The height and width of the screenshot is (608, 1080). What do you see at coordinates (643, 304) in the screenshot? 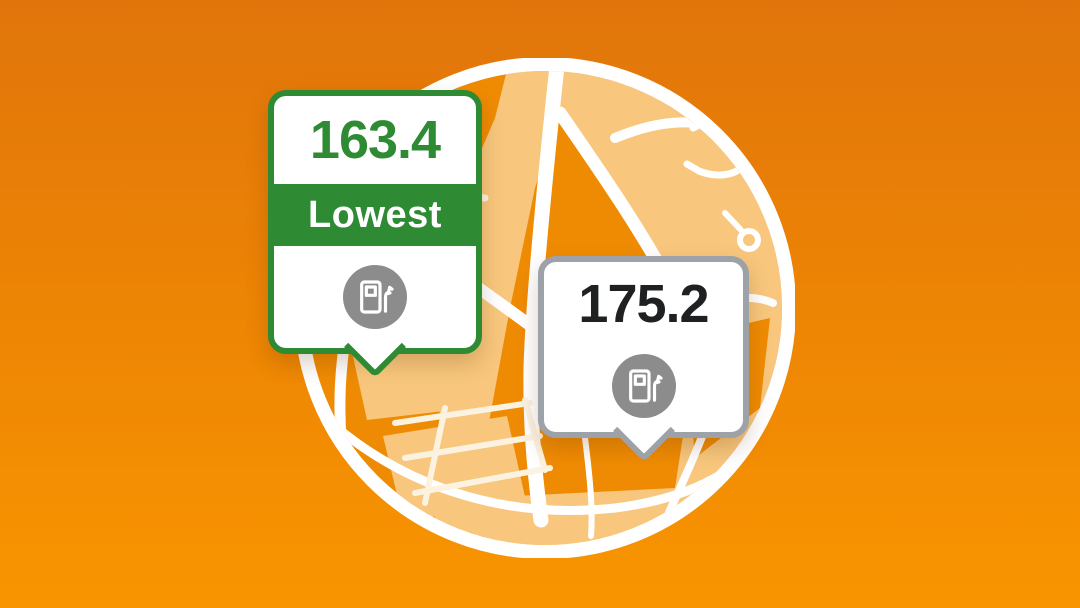
I see `nearby-price-value: 175.2` at bounding box center [643, 304].